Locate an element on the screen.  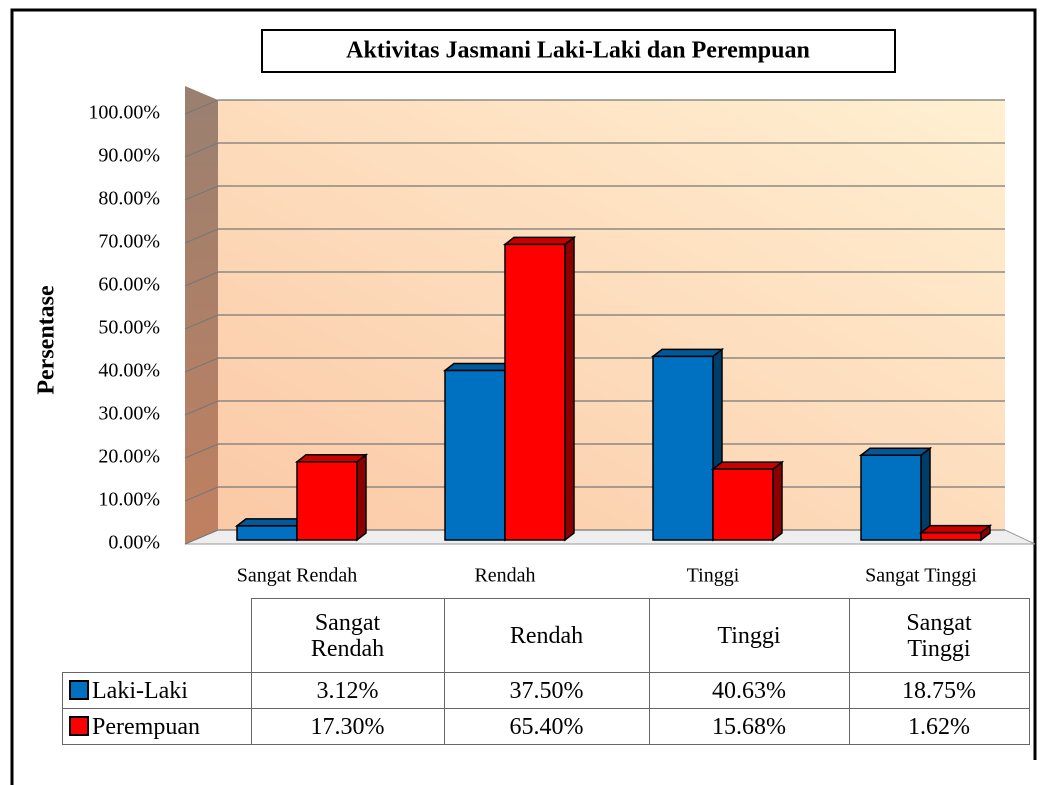
y-tick-label: 10.00% is located at coordinates (129, 500).